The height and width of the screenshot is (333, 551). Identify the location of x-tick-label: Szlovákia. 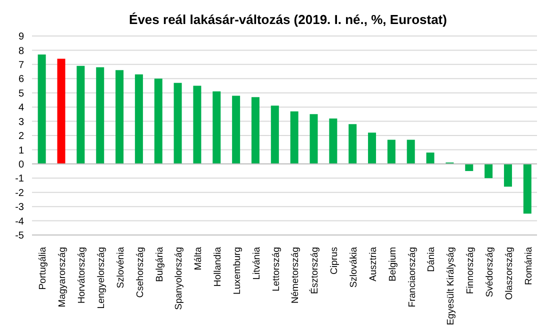
(354, 267).